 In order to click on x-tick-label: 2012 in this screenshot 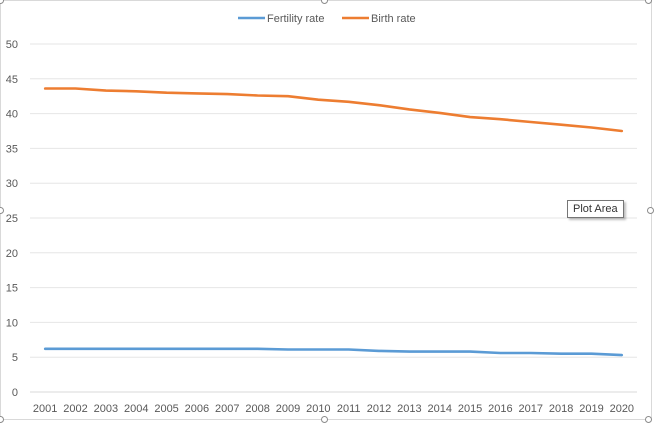, I will do `click(379, 409)`.